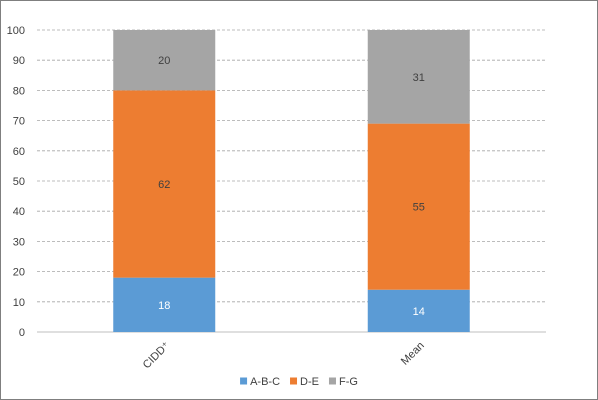  I want to click on data-label-2-1: 62, so click(164, 185).